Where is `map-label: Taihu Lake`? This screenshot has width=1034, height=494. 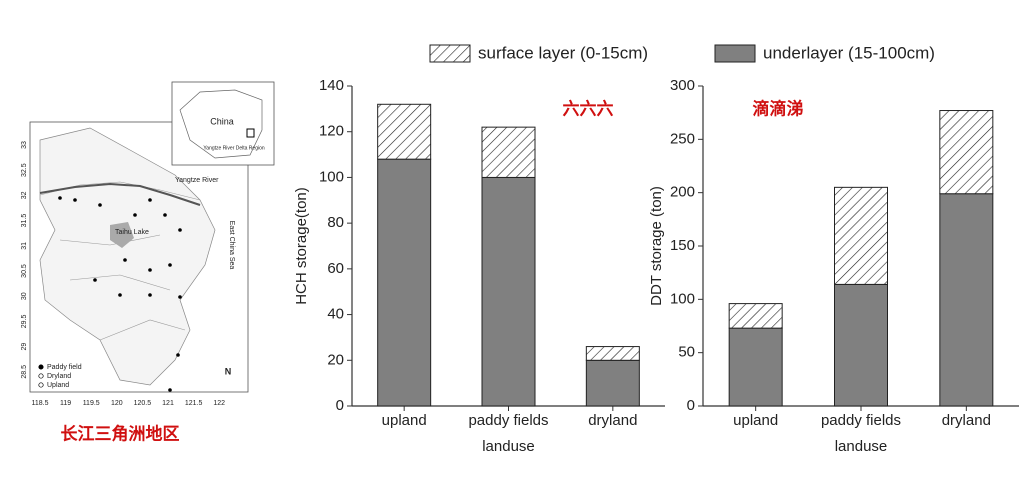
map-label: Taihu Lake is located at coordinates (132, 232).